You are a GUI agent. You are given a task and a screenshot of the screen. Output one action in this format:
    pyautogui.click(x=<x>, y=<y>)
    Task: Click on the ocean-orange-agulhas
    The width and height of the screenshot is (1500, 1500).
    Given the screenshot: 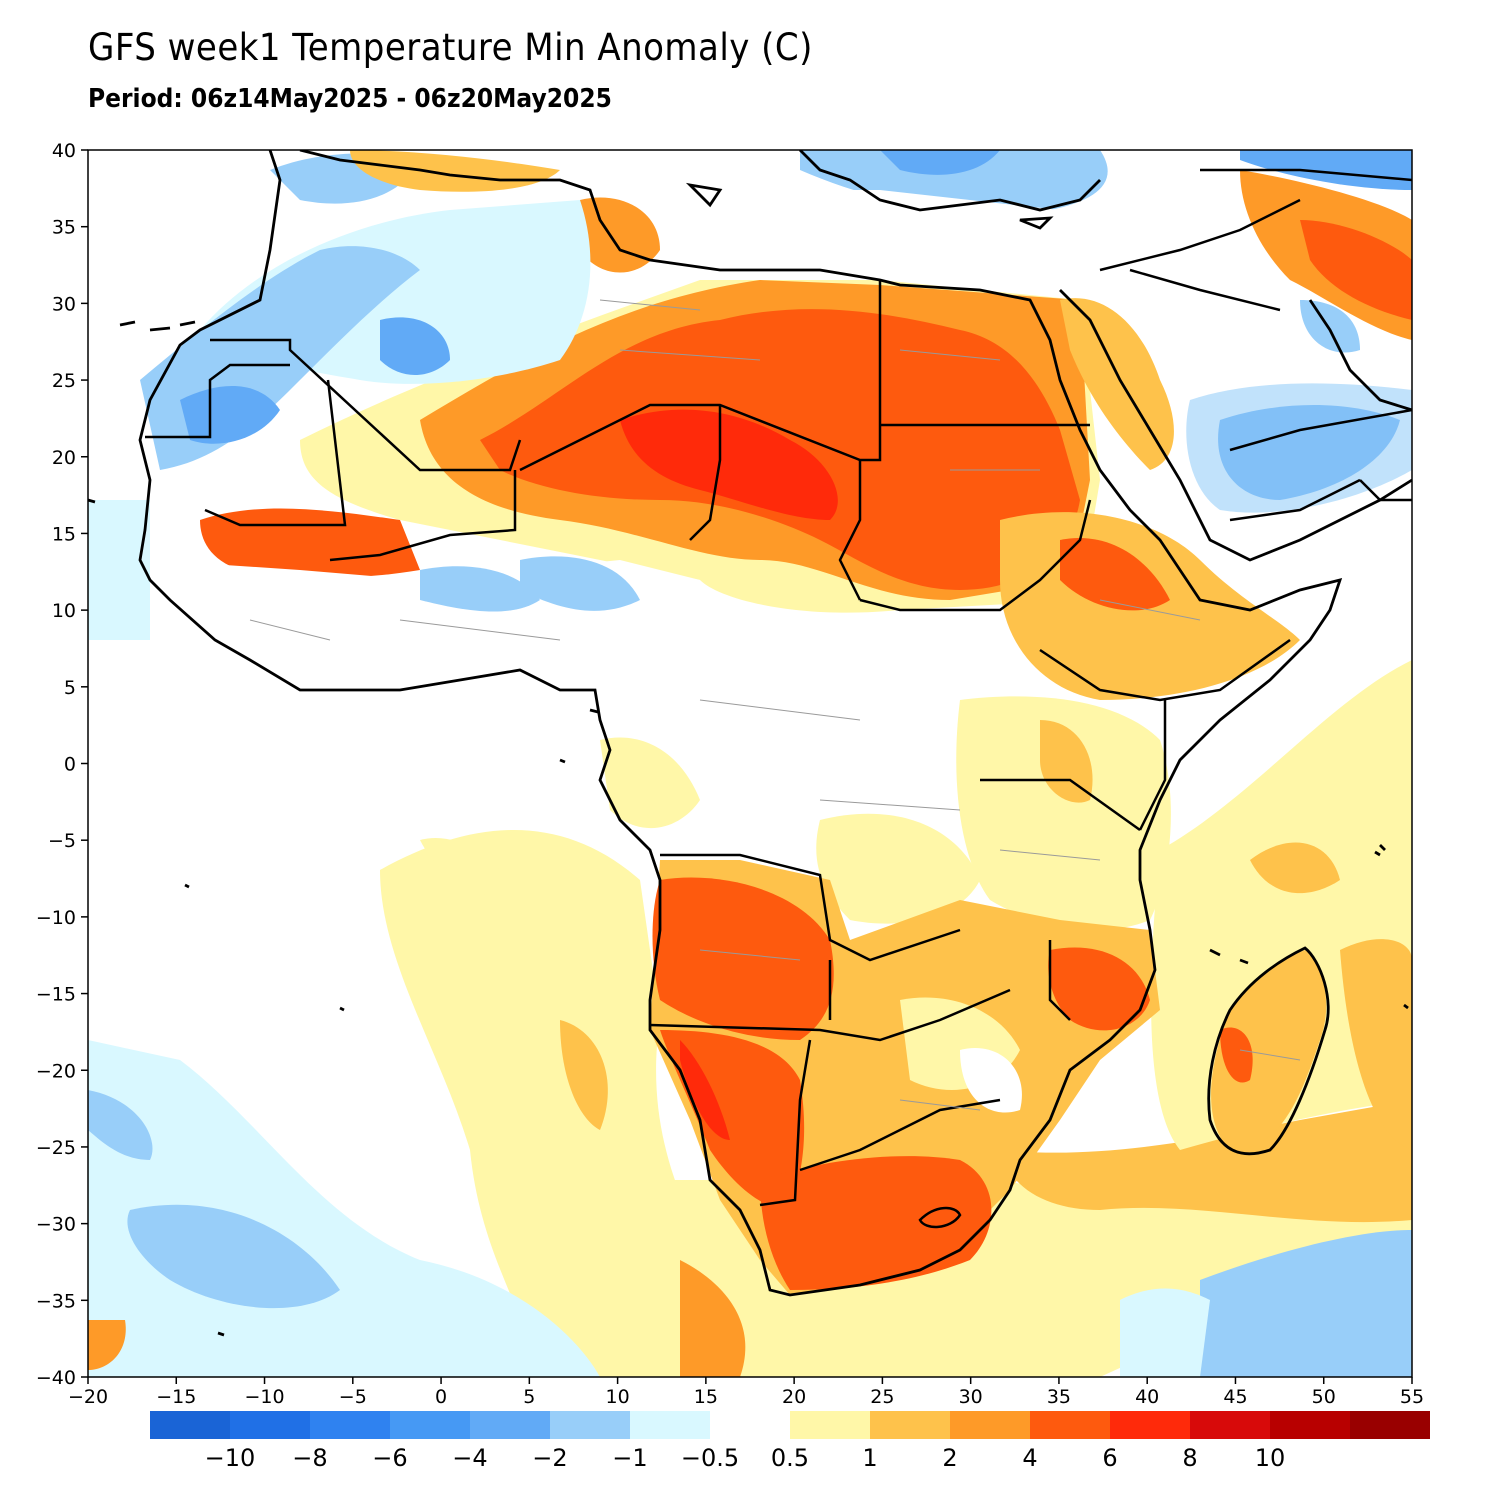 What is the action you would take?
    pyautogui.click(x=713, y=1318)
    